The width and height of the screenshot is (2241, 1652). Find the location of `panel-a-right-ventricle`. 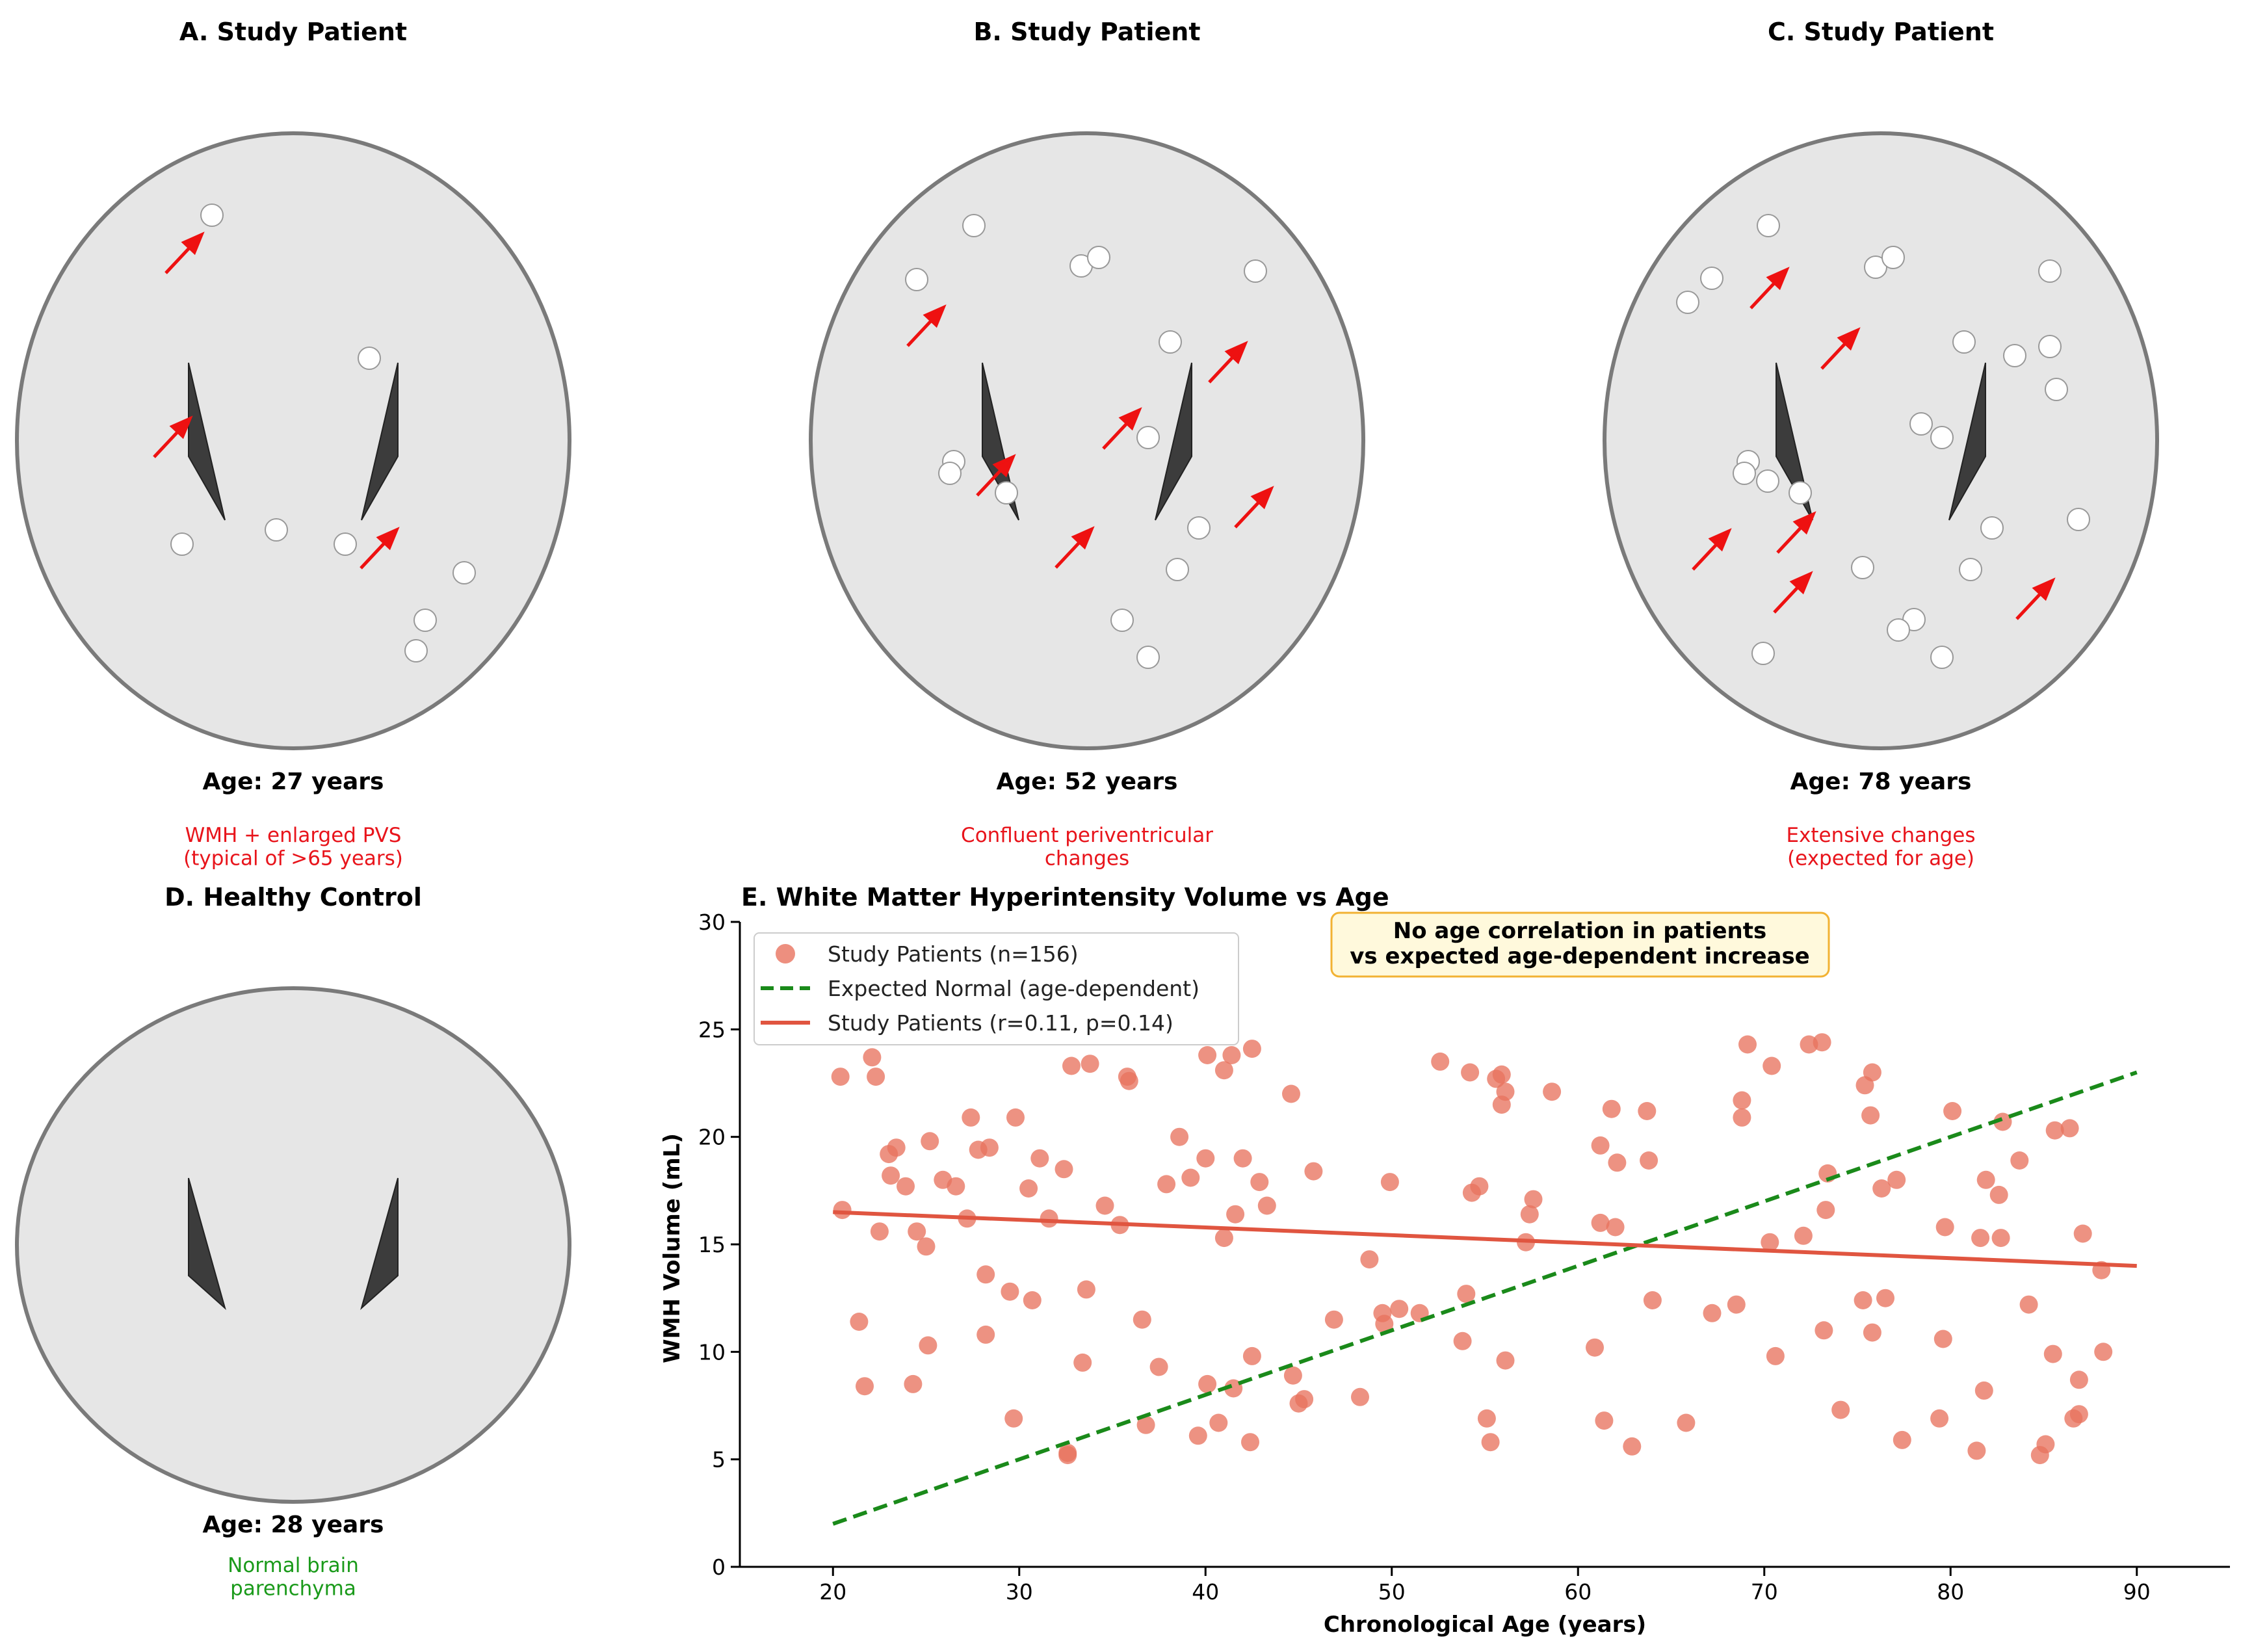

panel-a-right-ventricle is located at coordinates (380, 441).